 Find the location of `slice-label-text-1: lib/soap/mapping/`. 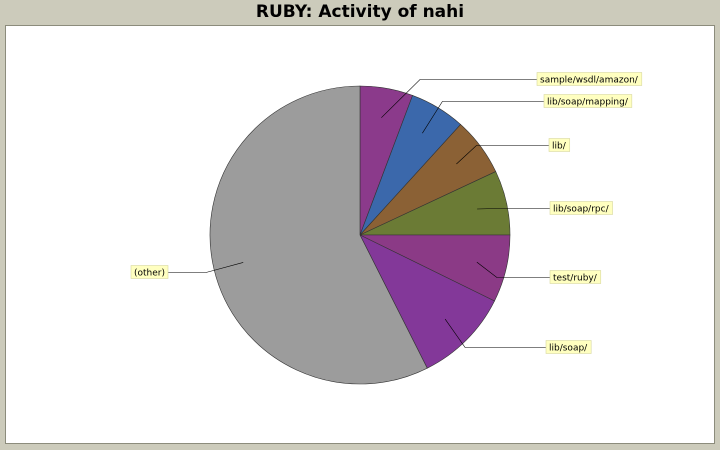

slice-label-text-1: lib/soap/mapping/ is located at coordinates (588, 103).